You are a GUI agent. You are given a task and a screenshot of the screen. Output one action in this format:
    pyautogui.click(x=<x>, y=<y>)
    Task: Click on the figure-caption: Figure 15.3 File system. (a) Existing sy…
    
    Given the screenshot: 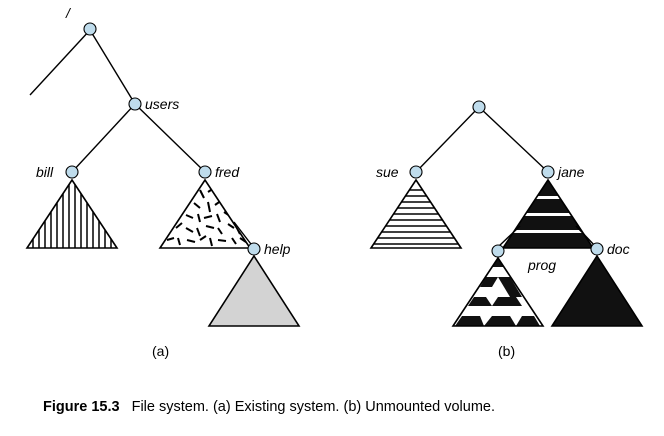 What is the action you would take?
    pyautogui.click(x=269, y=407)
    